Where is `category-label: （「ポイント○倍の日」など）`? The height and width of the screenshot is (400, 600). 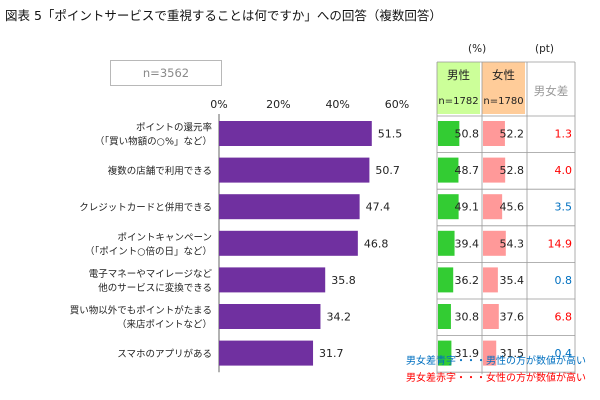 category-label: （「ポイント○倍の日」など） is located at coordinates (148, 251).